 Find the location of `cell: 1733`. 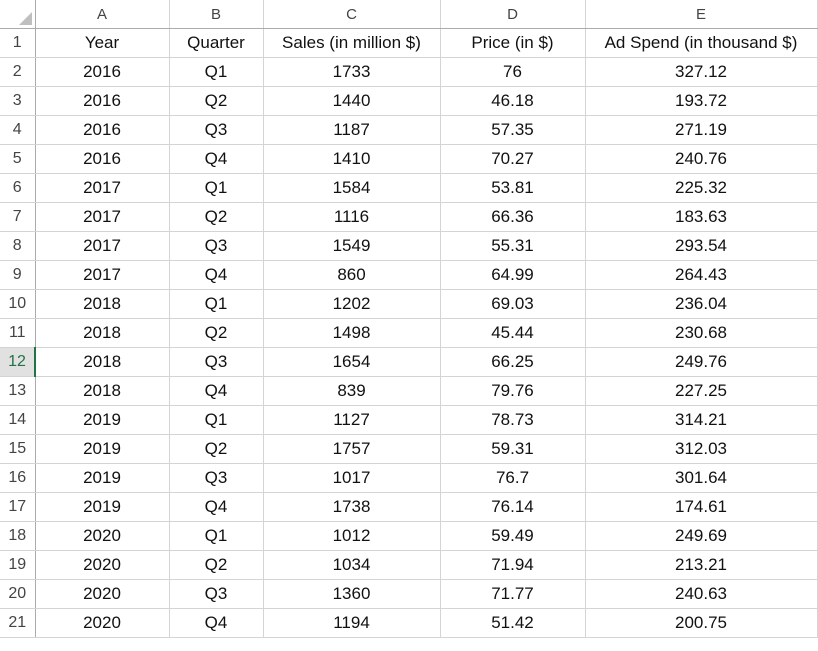

cell: 1733 is located at coordinates (352, 72).